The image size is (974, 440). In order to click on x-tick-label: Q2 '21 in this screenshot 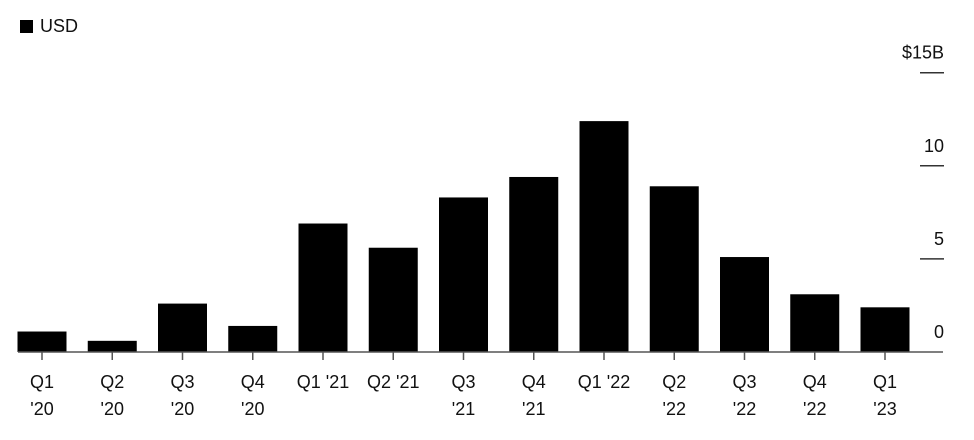, I will do `click(393, 382)`.